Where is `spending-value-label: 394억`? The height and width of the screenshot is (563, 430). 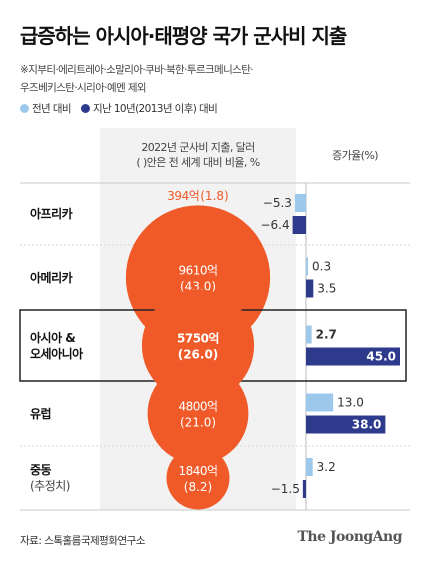 spending-value-label: 394억 is located at coordinates (183, 196).